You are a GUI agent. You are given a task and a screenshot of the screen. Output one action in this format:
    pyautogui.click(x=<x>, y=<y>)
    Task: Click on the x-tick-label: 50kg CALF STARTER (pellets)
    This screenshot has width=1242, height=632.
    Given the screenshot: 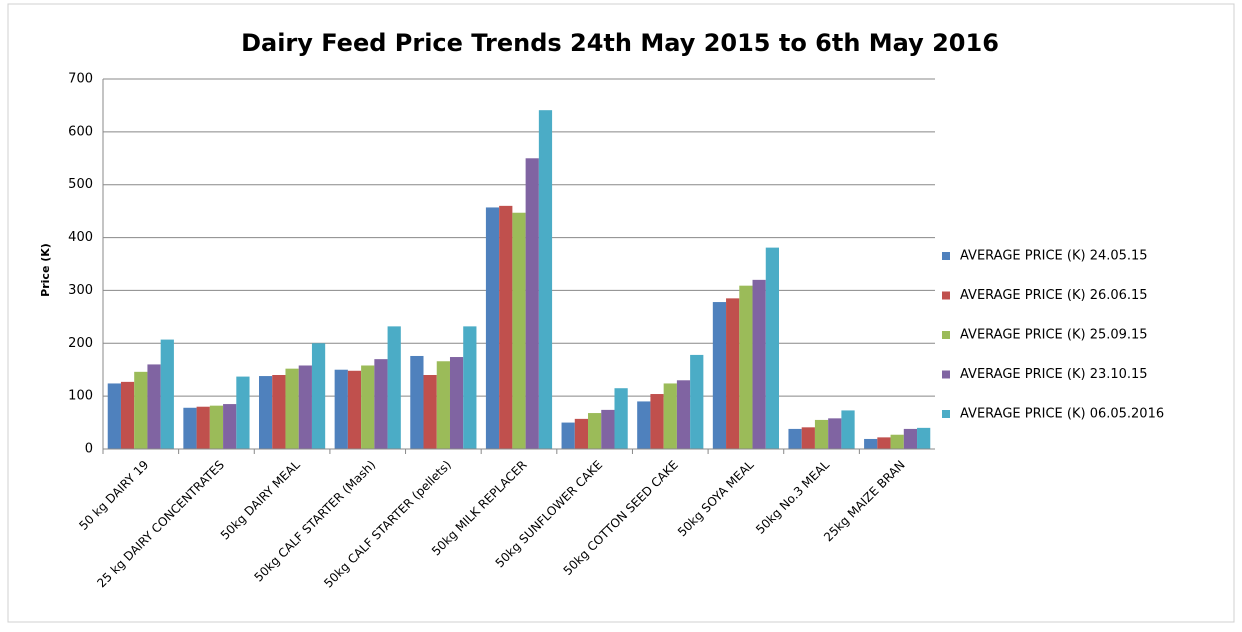 What is the action you would take?
    pyautogui.click(x=387, y=524)
    